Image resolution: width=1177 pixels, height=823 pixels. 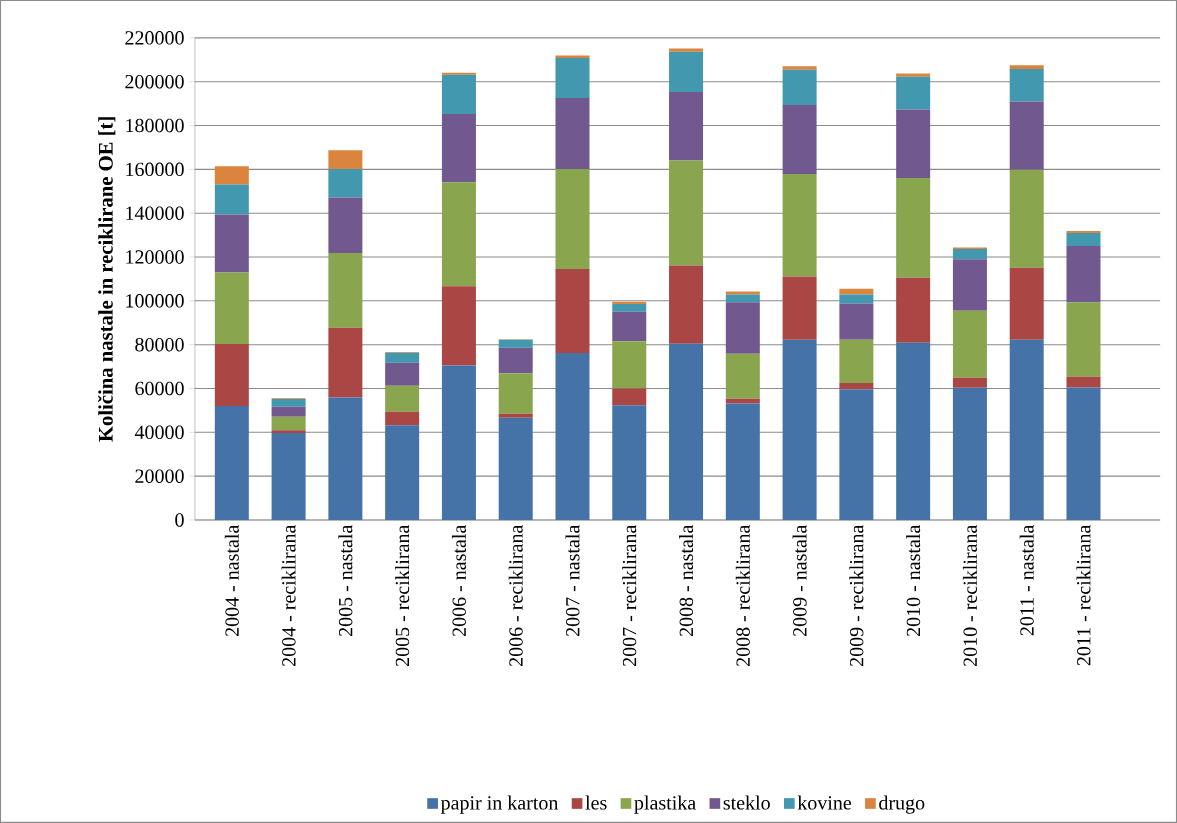 I want to click on y-tick-label: 140000, so click(x=155, y=213).